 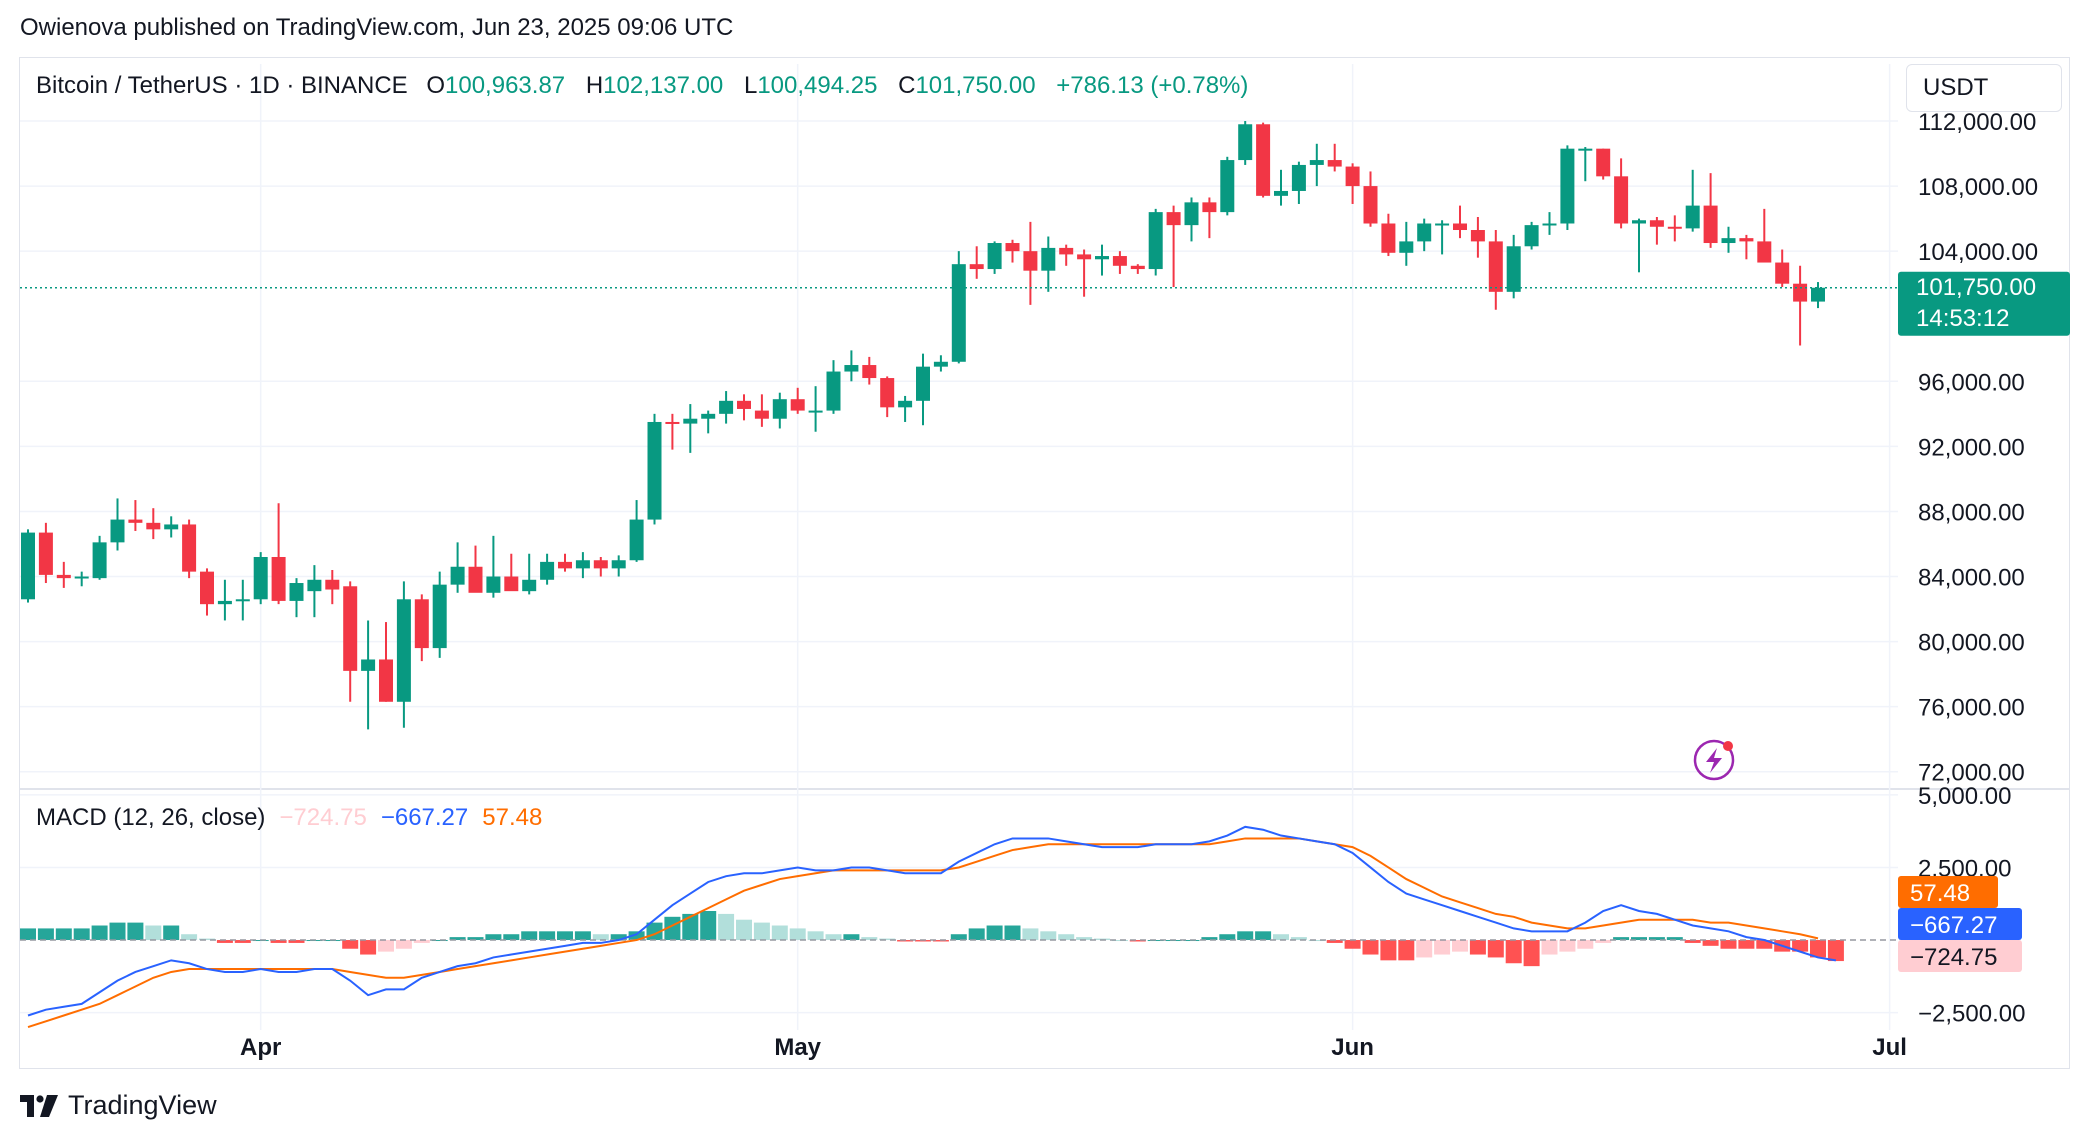 I want to click on macd-tick-label: −2,500.00, so click(x=1971, y=1014).